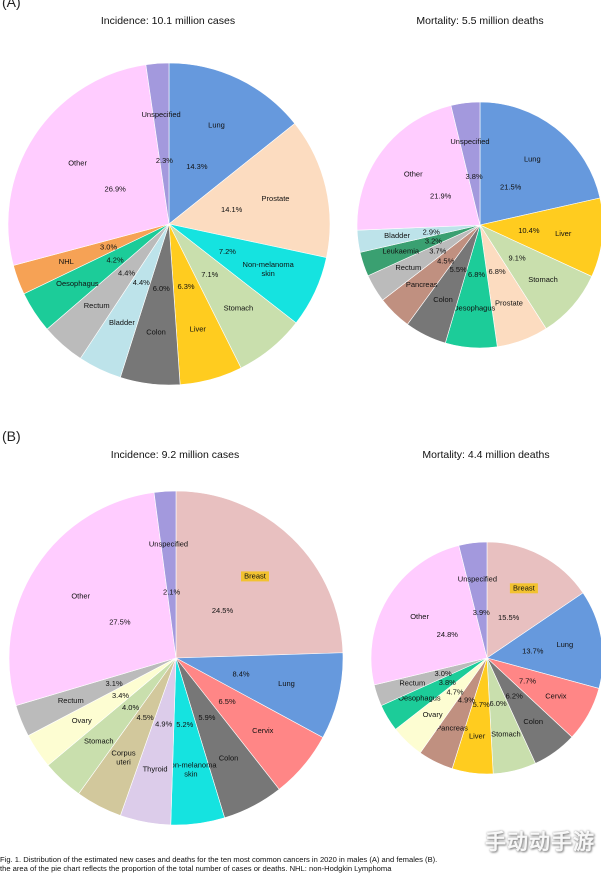  Describe the element at coordinates (11, 436) in the screenshot. I see `panel-label-b: (B)` at that location.